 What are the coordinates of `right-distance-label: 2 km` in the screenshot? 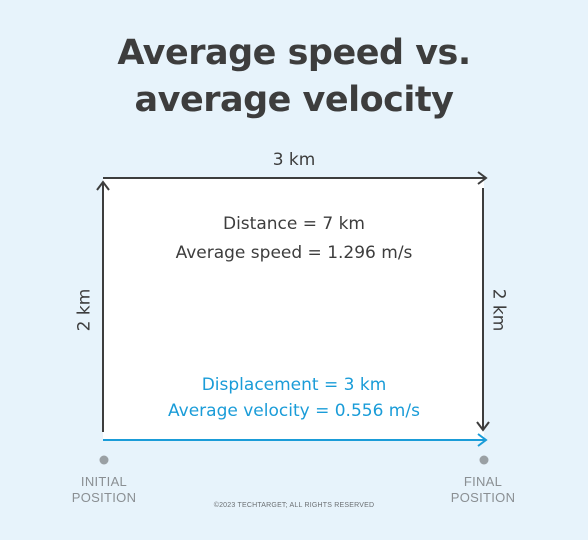 It's located at (498, 310).